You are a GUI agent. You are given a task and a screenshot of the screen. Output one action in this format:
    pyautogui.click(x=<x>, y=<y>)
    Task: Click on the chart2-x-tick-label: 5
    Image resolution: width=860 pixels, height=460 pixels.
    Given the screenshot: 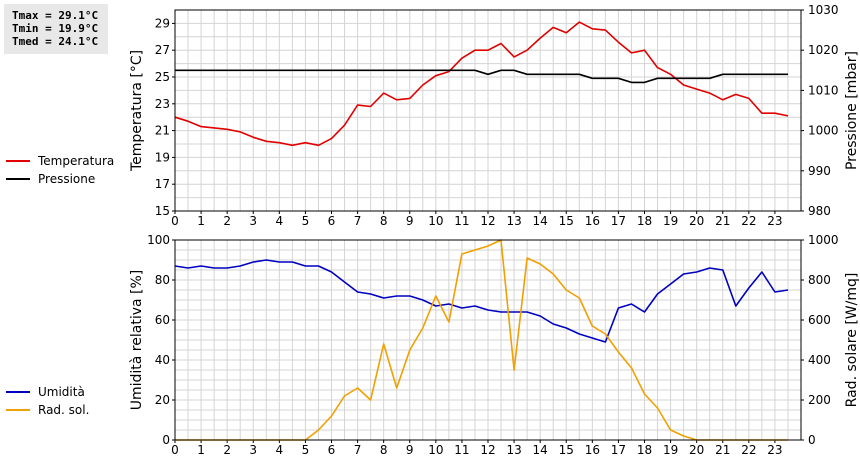 What is the action you would take?
    pyautogui.click(x=306, y=450)
    